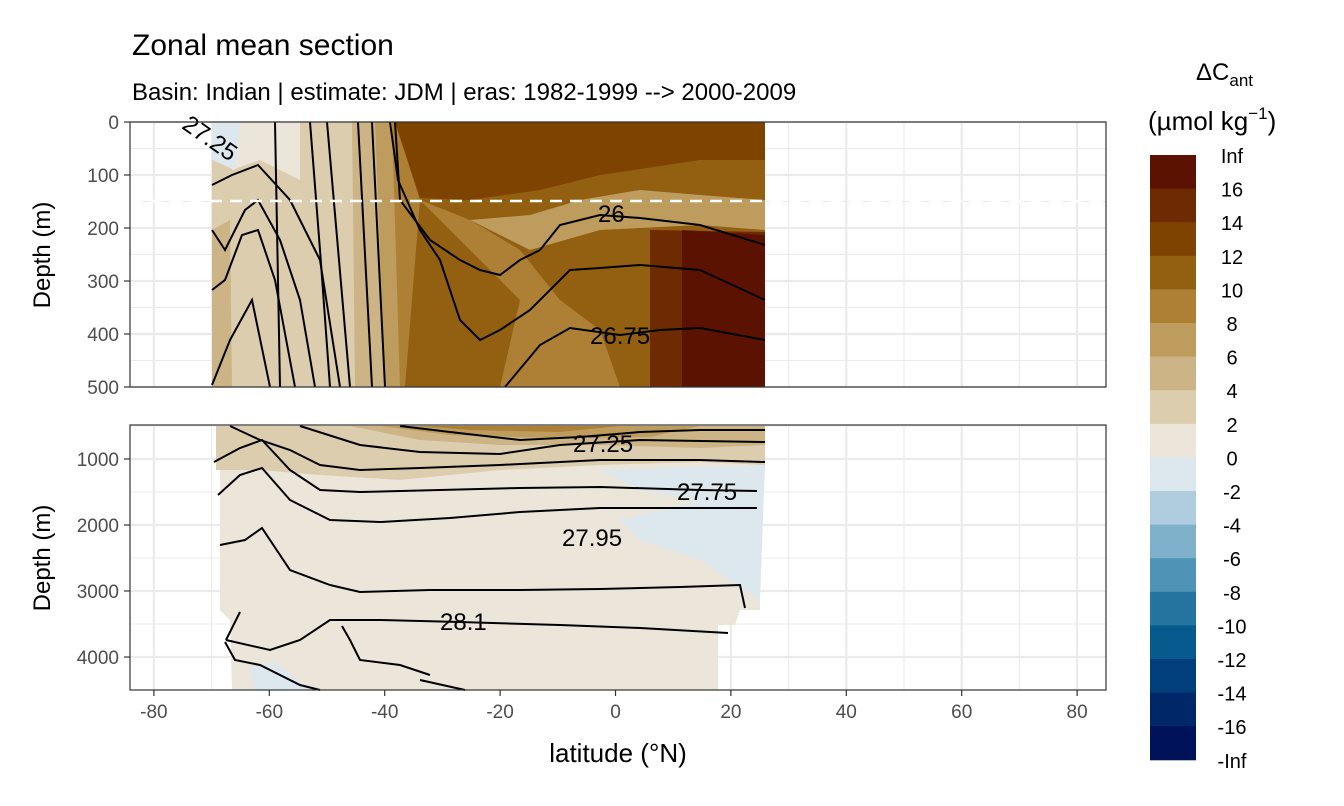 This screenshot has width=1344, height=806. I want to click on y-tick-label: 1000, so click(98, 460).